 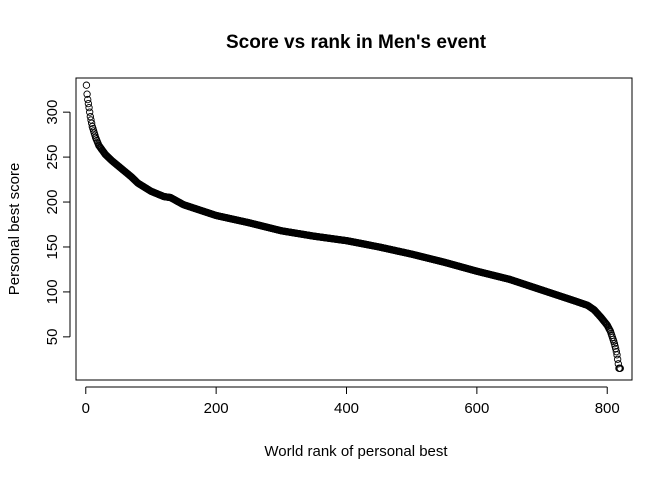 What do you see at coordinates (57, 223) in the screenshot?
I see `y-axis: 50 100 150 200 250 300` at bounding box center [57, 223].